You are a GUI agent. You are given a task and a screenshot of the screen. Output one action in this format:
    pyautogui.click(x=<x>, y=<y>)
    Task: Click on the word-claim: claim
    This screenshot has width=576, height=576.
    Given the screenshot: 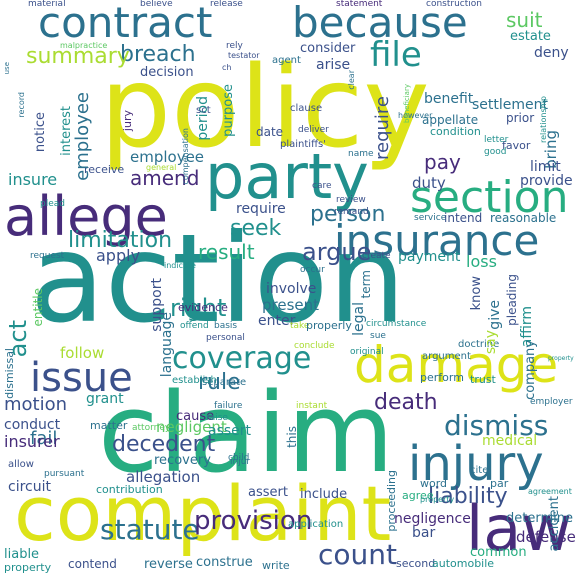 What is the action you would take?
    pyautogui.click(x=246, y=433)
    